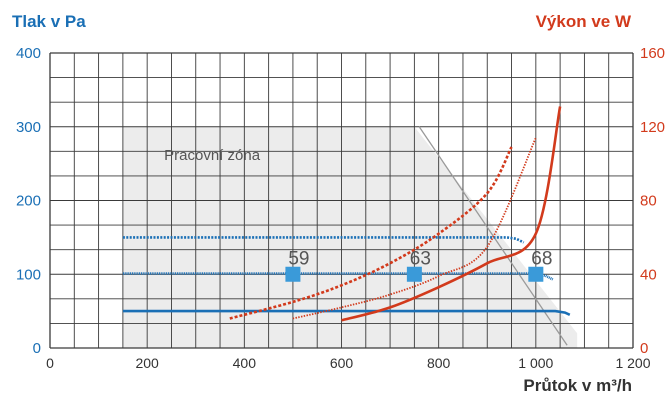 This screenshot has height=401, width=670. I want to click on y-left-tick-label: 300, so click(28, 127).